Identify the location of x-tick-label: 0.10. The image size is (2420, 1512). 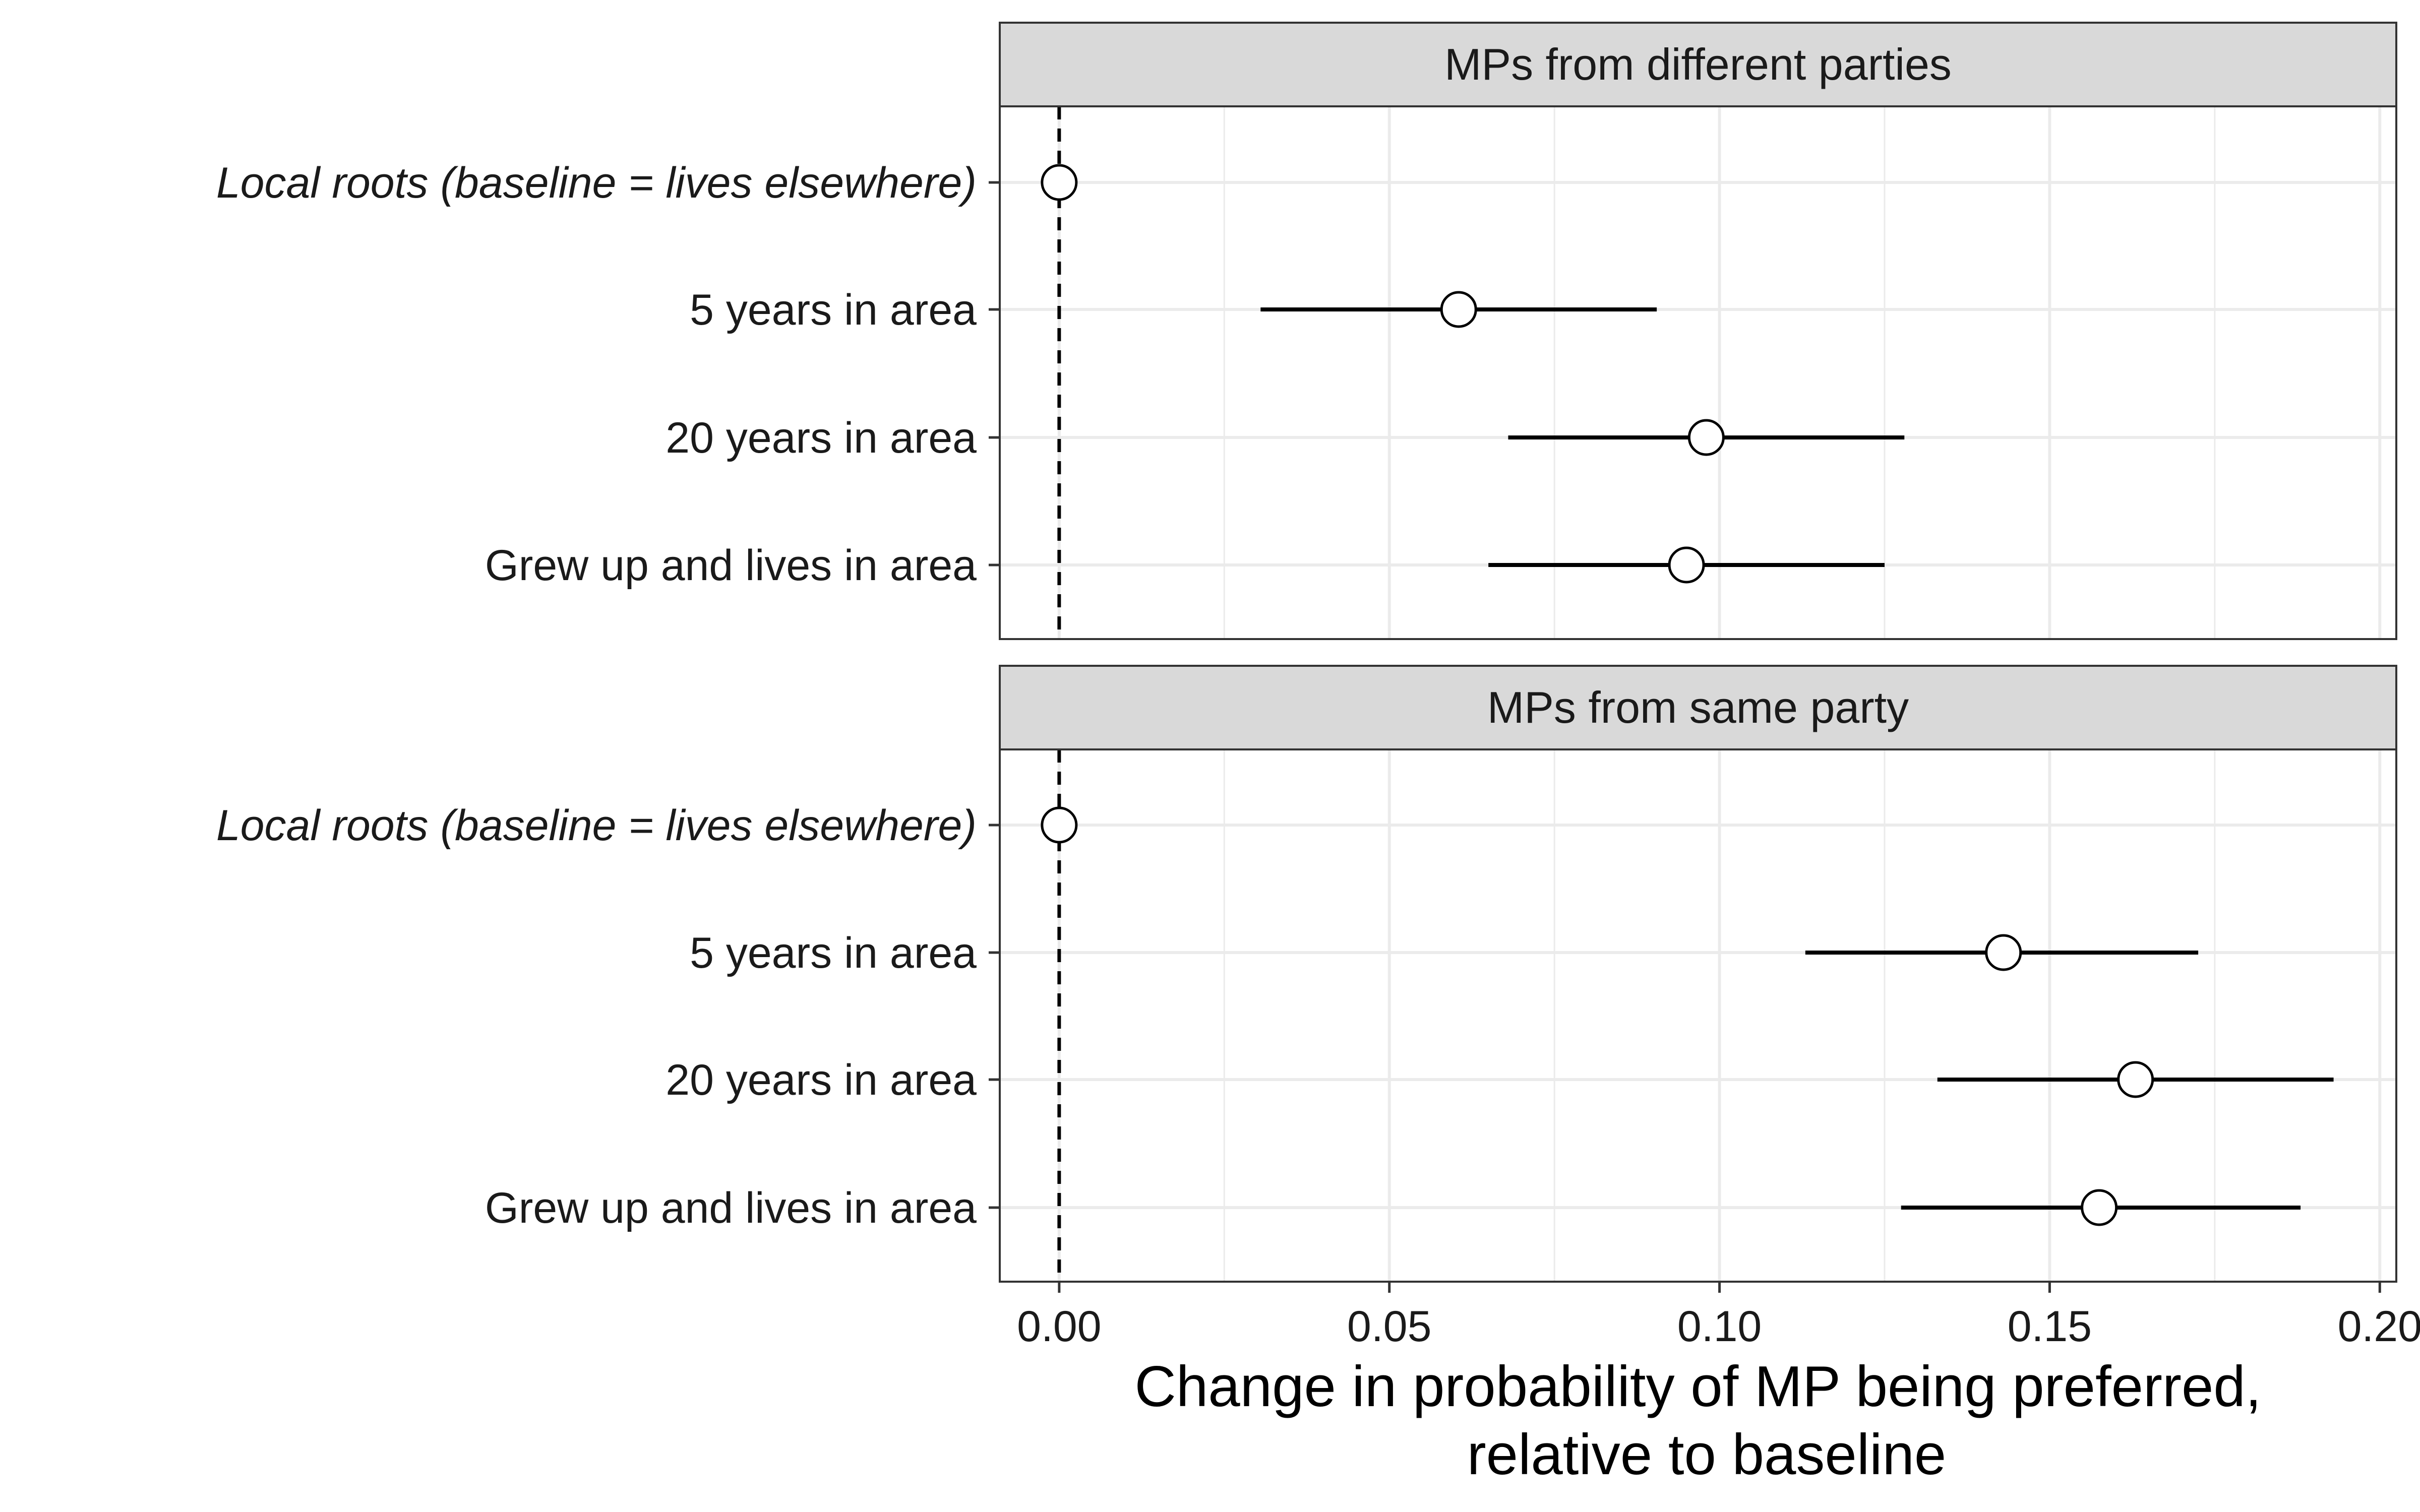
(1719, 1326).